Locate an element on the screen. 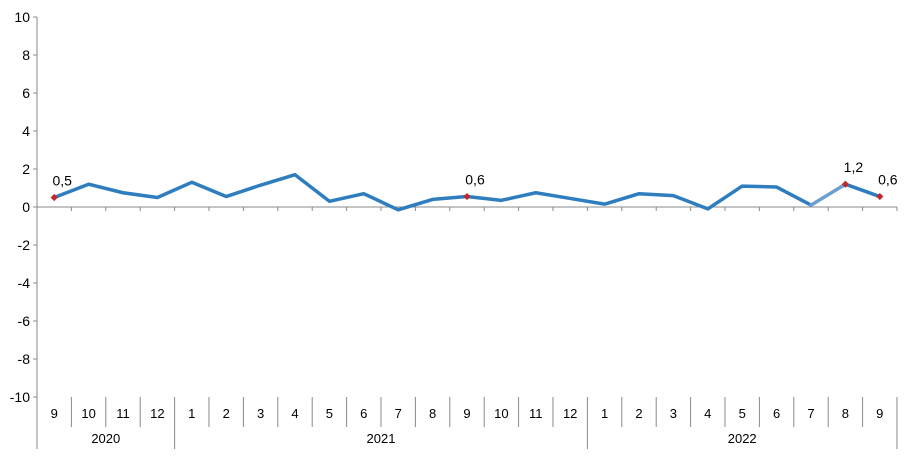 The height and width of the screenshot is (458, 908). data-label: 1,2 is located at coordinates (854, 167).